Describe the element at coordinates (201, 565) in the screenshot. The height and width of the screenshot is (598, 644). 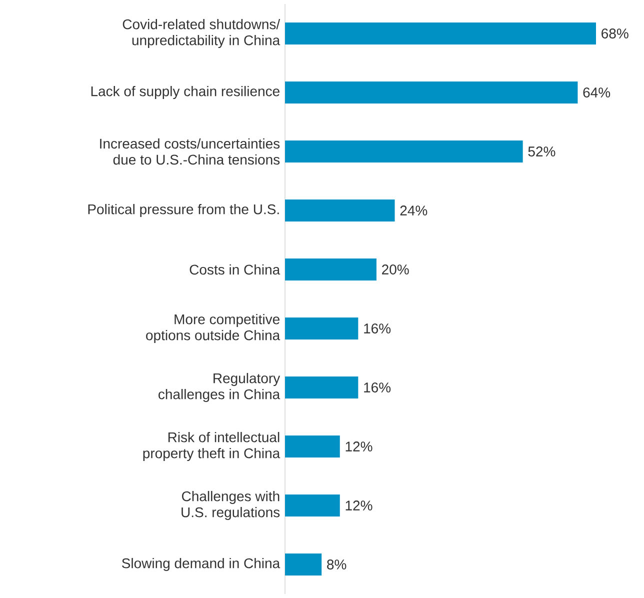
I see `y-tick-label: Slowing demand in China` at that location.